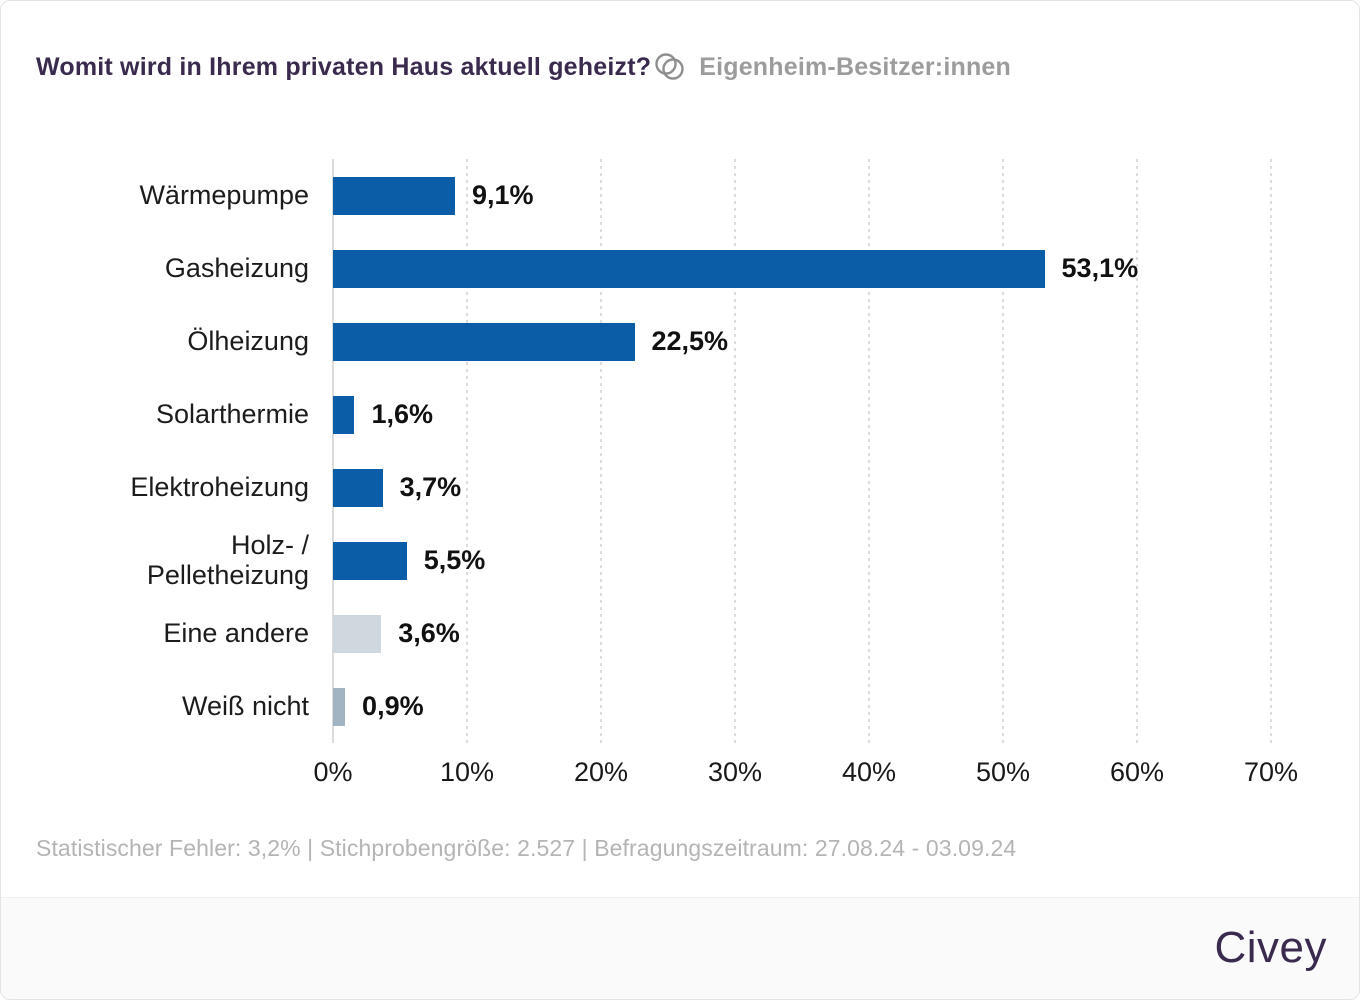 This screenshot has height=1000, width=1360. I want to click on bar-row: Gasheizung 53,1%, so click(680, 268).